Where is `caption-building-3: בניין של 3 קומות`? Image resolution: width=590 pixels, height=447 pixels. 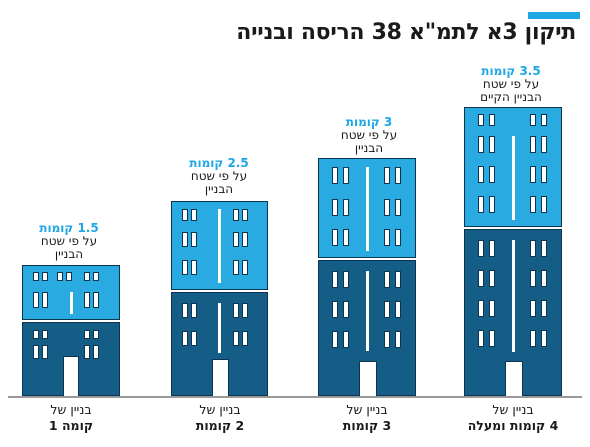 caption-building-3: בניין של 3 קומות is located at coordinates (367, 418).